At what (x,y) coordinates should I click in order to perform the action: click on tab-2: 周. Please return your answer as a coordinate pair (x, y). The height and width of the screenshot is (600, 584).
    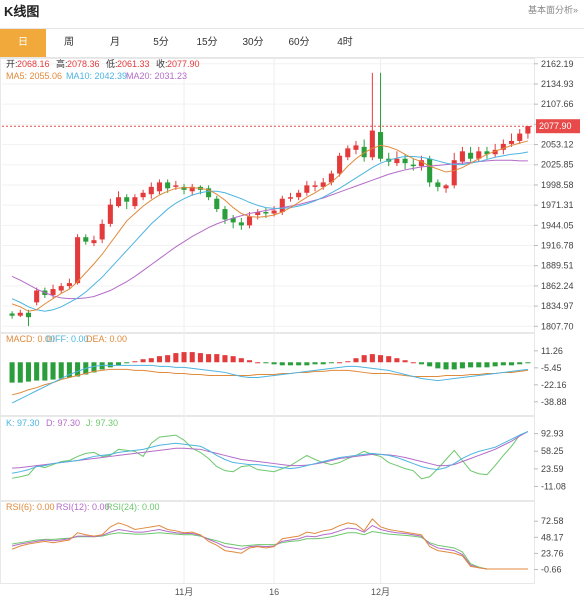
    Looking at the image, I should click on (69, 42).